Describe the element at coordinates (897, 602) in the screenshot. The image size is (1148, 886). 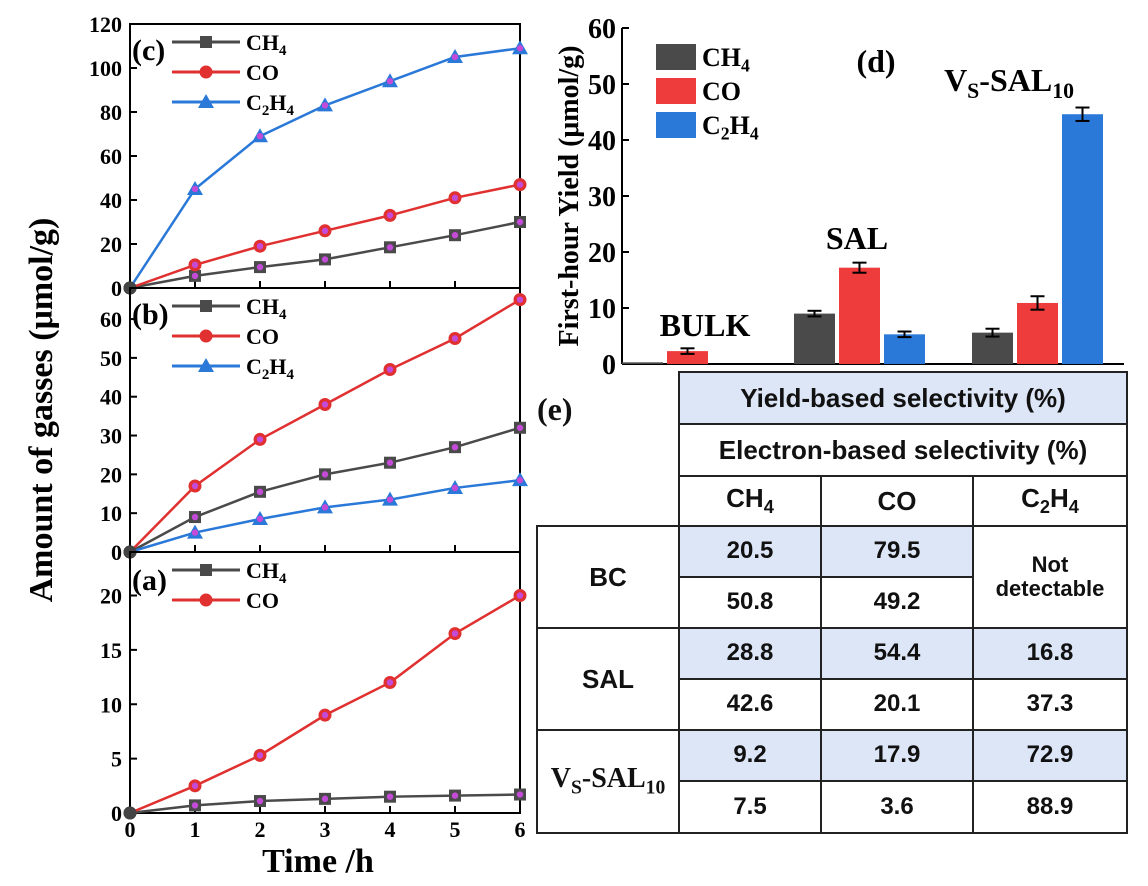
I see `cell-bc-electron-co: 49.2` at that location.